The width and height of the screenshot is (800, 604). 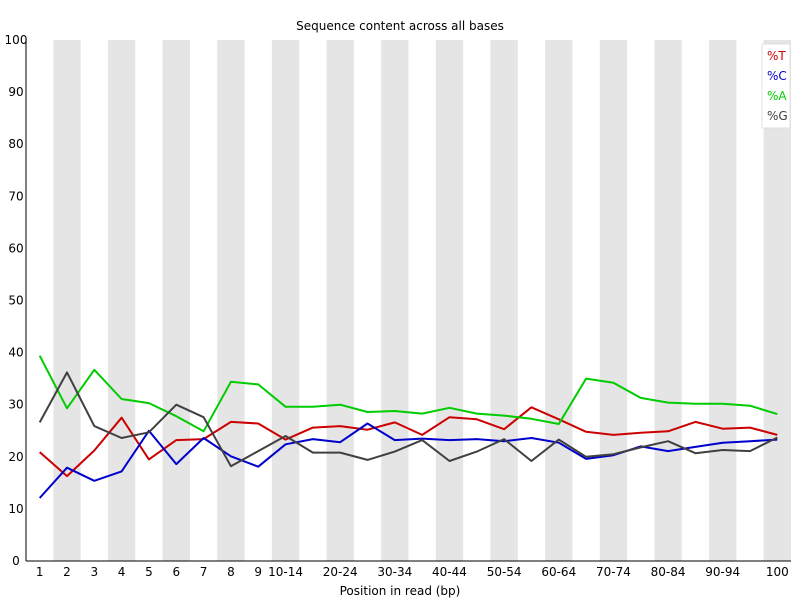 What do you see at coordinates (122, 572) in the screenshot?
I see `x-tick-label: 4` at bounding box center [122, 572].